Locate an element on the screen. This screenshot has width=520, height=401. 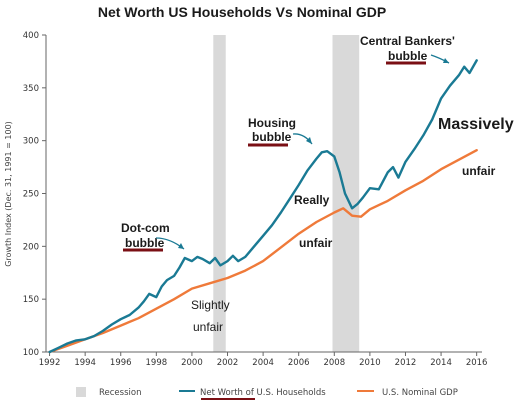
chart-title: Net Worth US Households Vs Nominal GDP is located at coordinates (242, 12).